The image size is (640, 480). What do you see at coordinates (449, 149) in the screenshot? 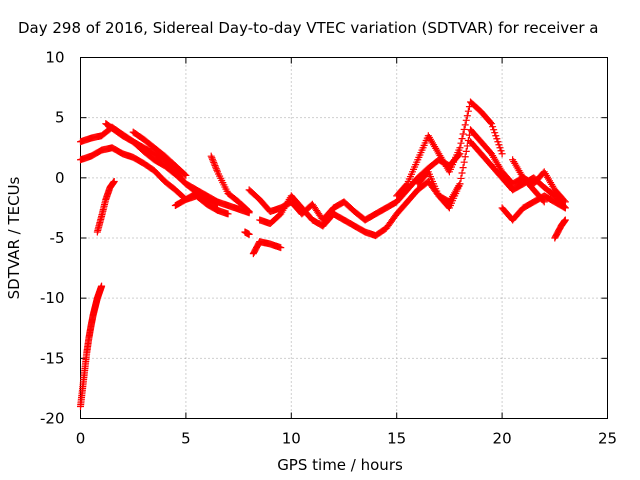
I see `series-track-m` at bounding box center [449, 149].